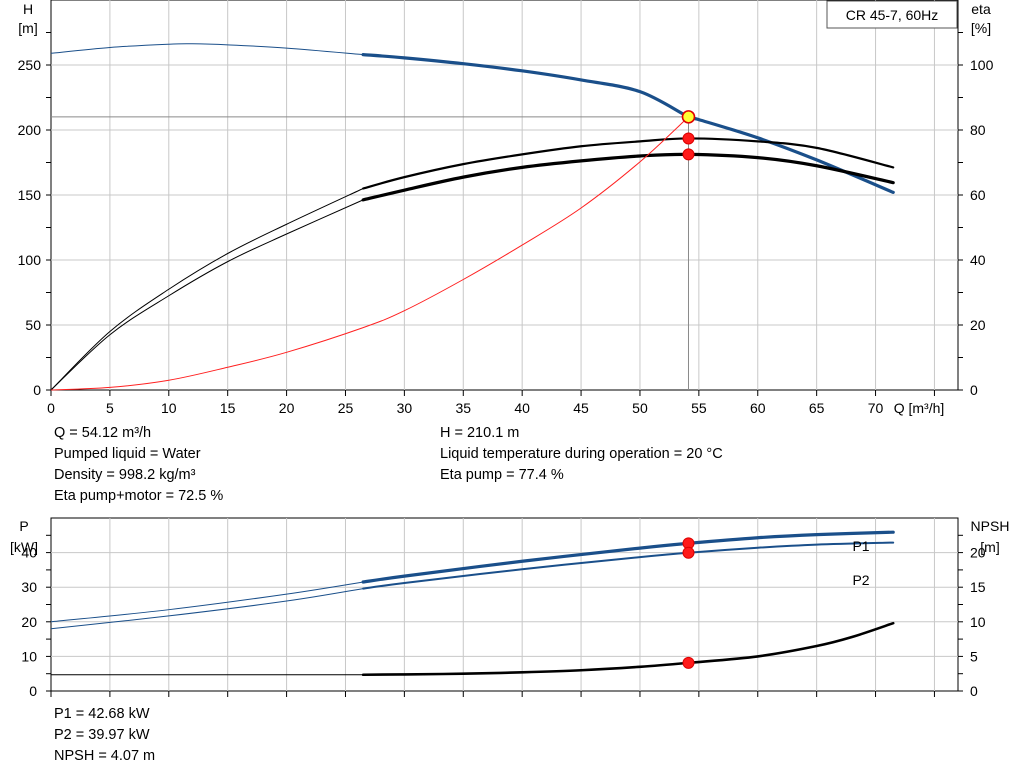  What do you see at coordinates (978, 622) in the screenshot?
I see `y-right-tick-label-bottom: 10` at bounding box center [978, 622].